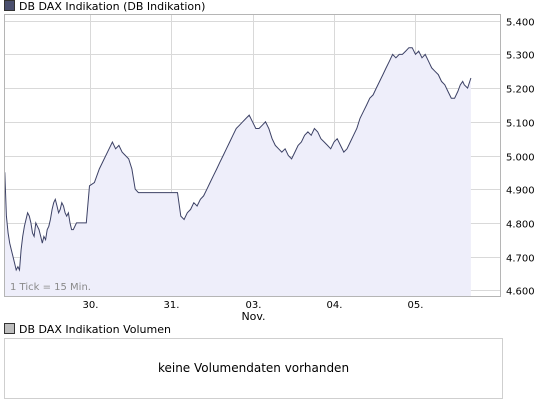 Image resolution: width=545 pixels, height=409 pixels. Describe the element at coordinates (172, 305) in the screenshot. I see `x-tick-label: 31.` at that location.